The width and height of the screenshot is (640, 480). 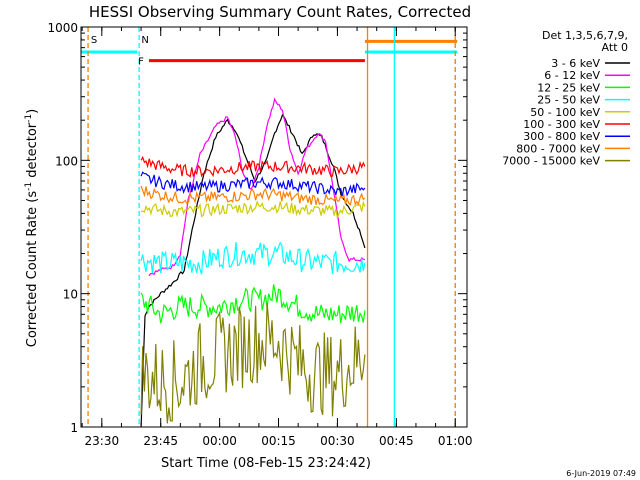 What do you see at coordinates (568, 100) in the screenshot?
I see `legend-label-3: 25 - 50 keV` at bounding box center [568, 100].